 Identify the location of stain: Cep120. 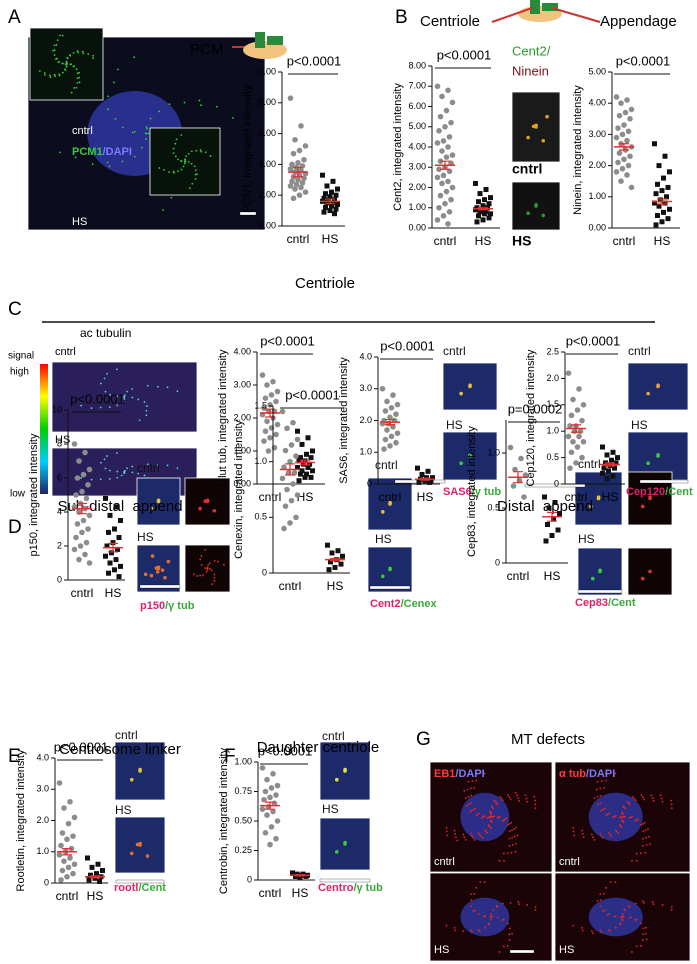
(645, 492).